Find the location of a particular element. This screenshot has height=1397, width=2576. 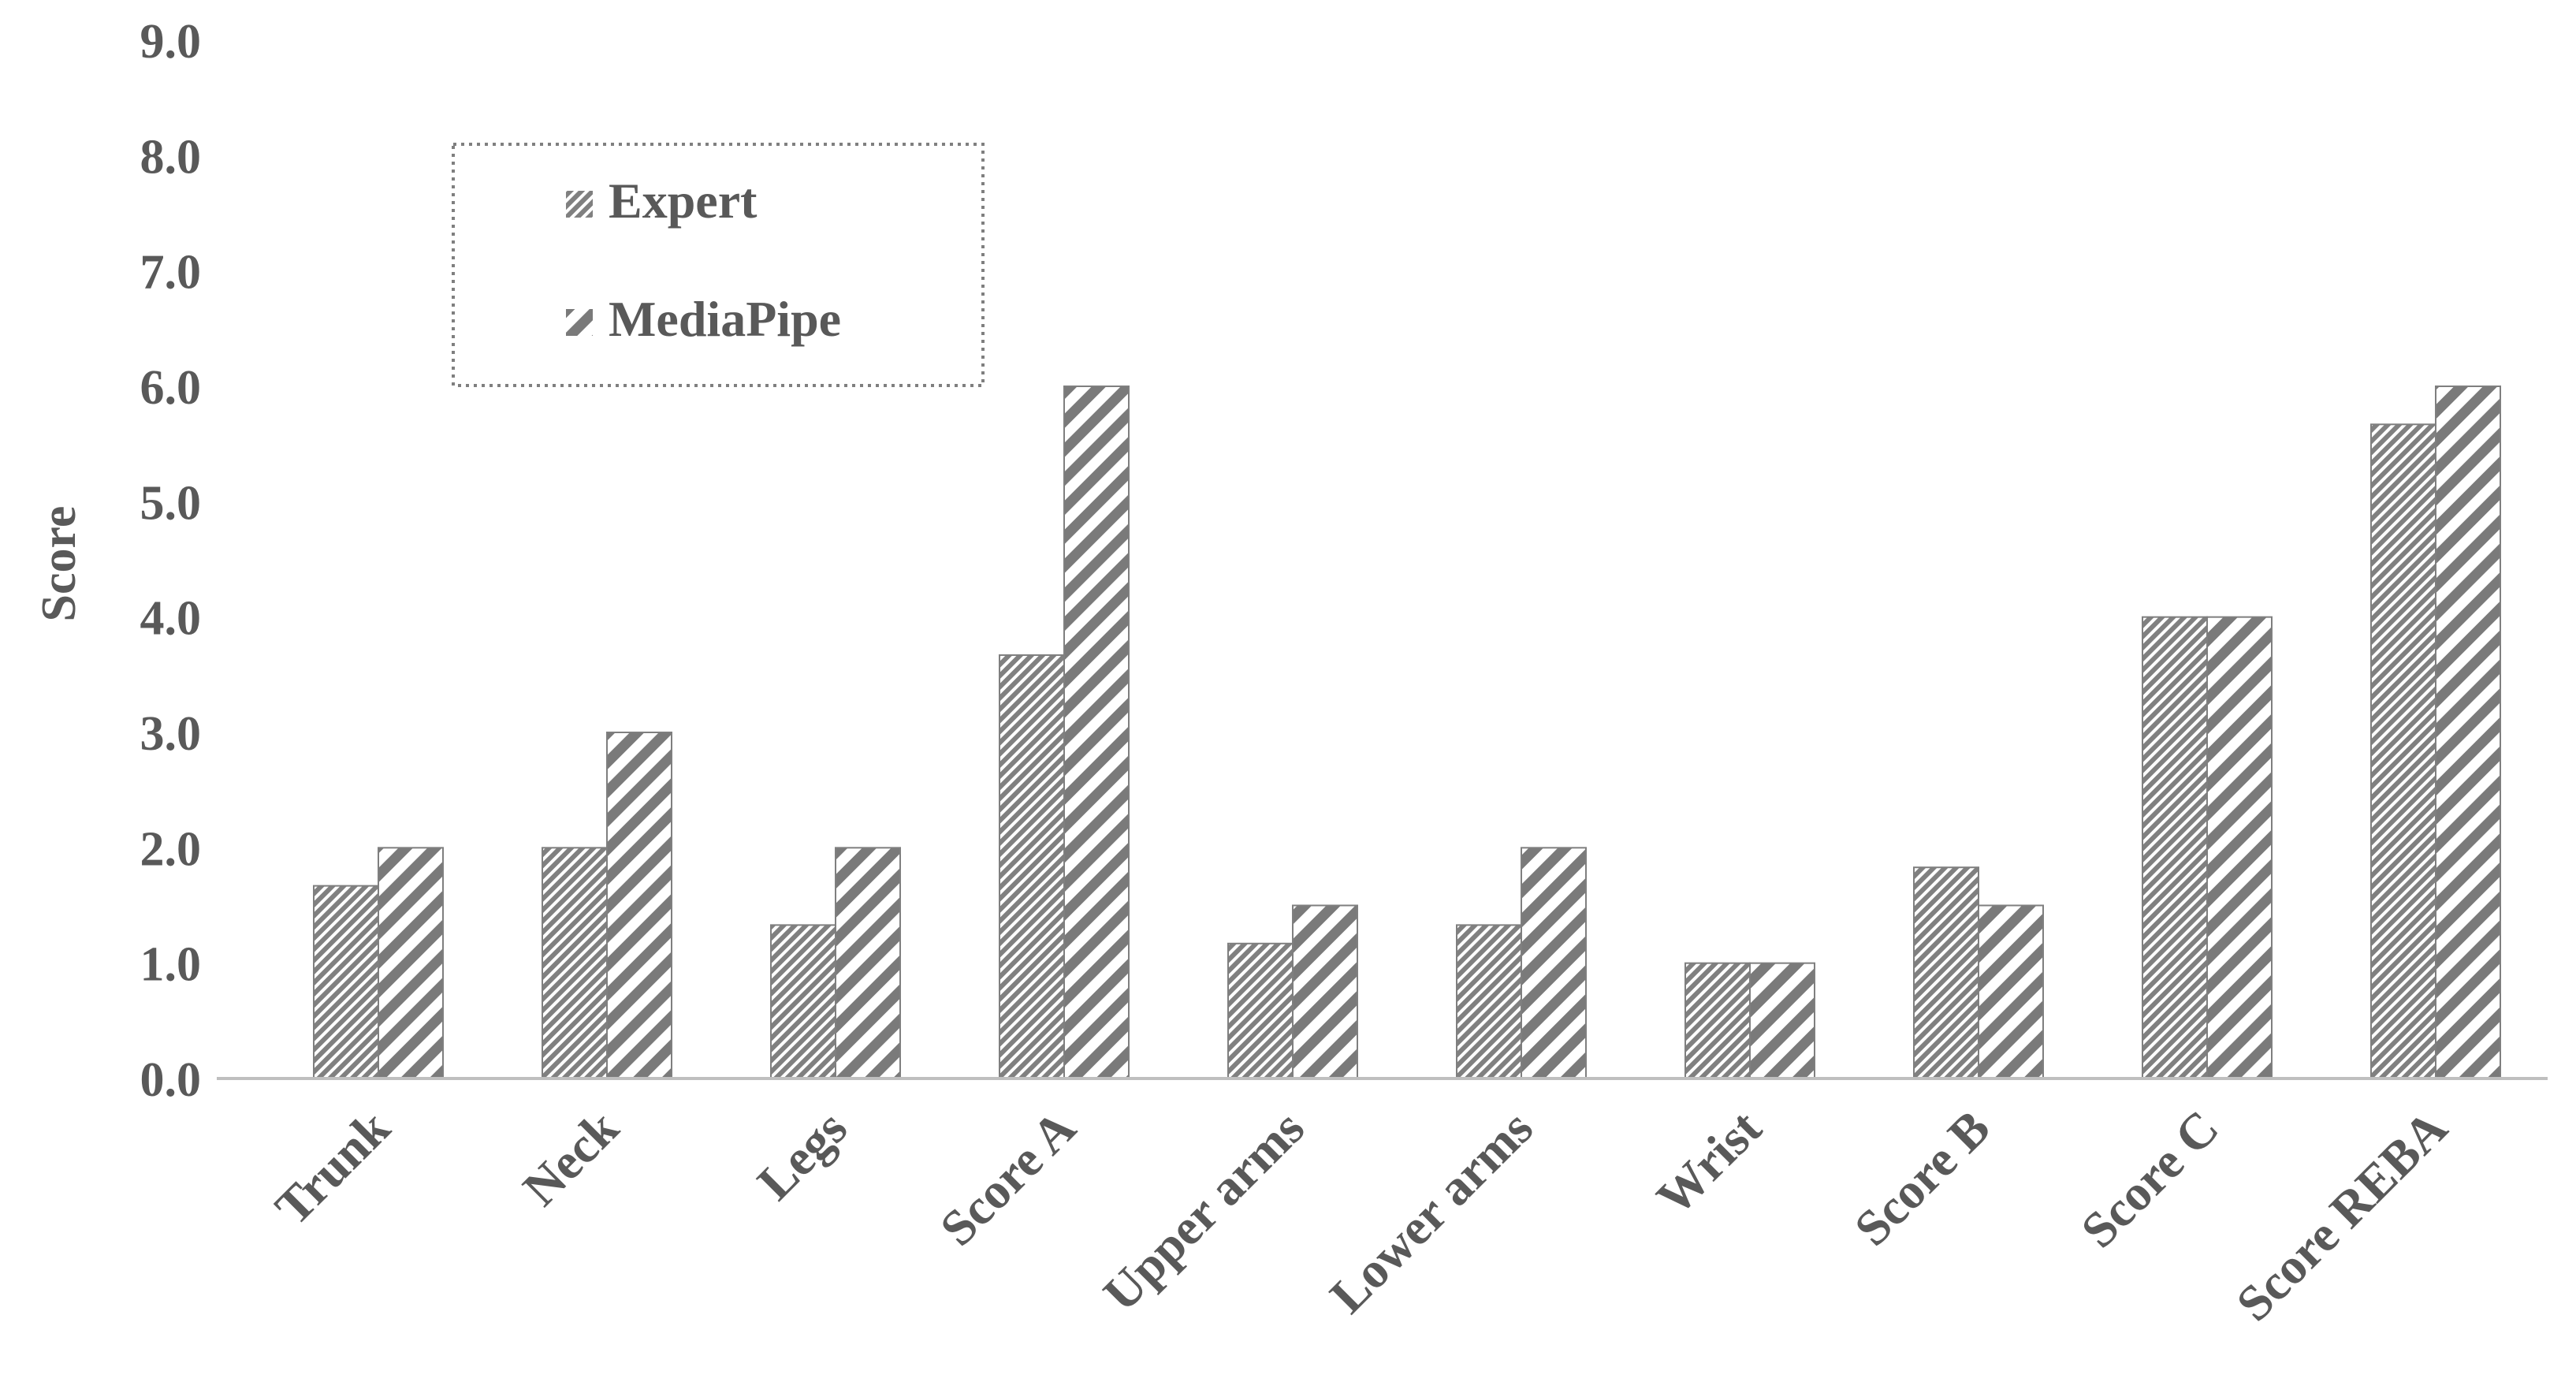

y-tick-labels: 0.0 1.0 2.0 3.0 4.0 5.0 6.0 7.0 8.0 9.0 is located at coordinates (171, 561).